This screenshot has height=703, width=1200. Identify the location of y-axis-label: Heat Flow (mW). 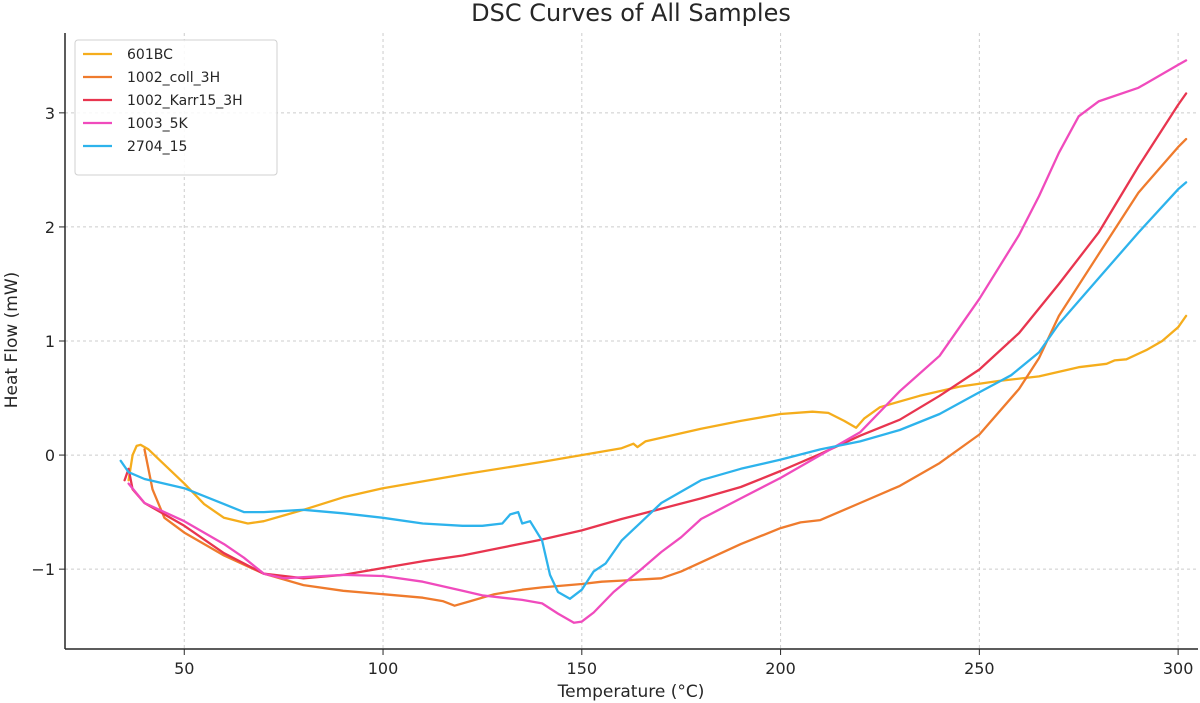
(12, 340).